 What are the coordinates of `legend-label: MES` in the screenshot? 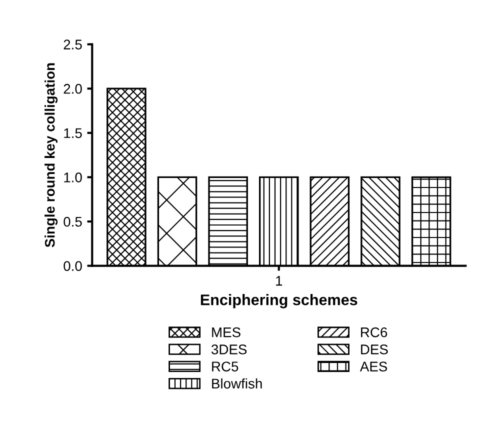 It's located at (226, 332).